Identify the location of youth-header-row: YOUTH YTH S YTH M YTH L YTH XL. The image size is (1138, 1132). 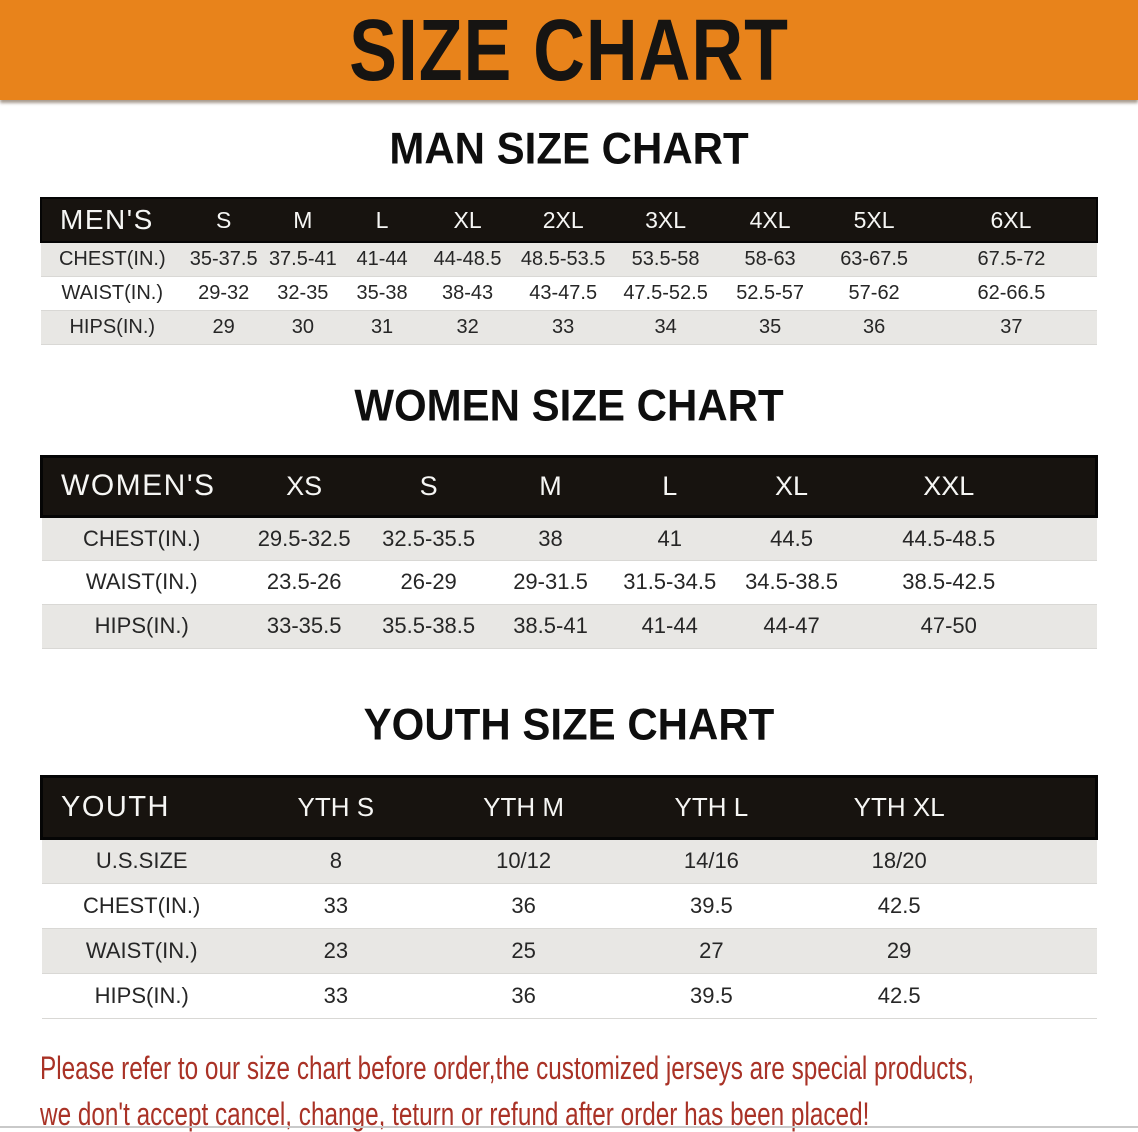
(569, 807).